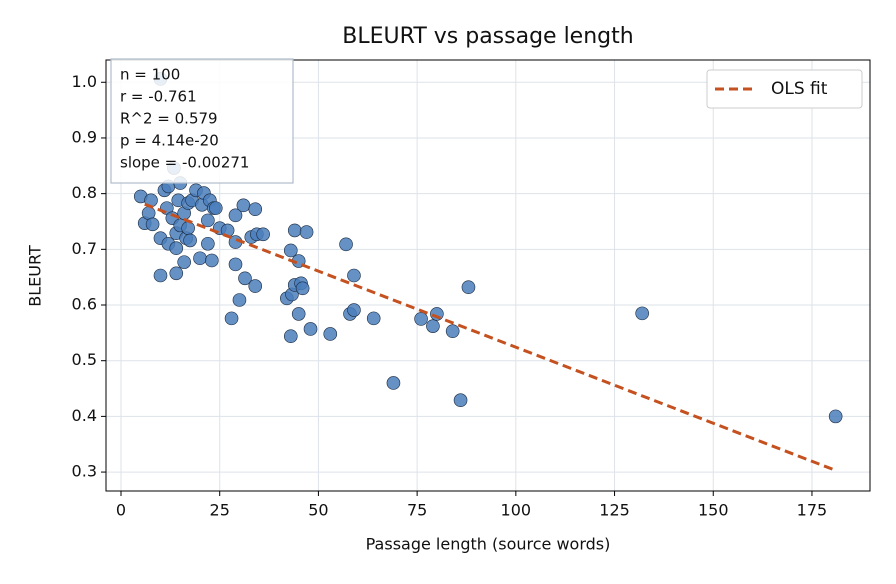 This screenshot has height=584, width=896. I want to click on stats-text: slope = -0.00271, so click(184, 163).